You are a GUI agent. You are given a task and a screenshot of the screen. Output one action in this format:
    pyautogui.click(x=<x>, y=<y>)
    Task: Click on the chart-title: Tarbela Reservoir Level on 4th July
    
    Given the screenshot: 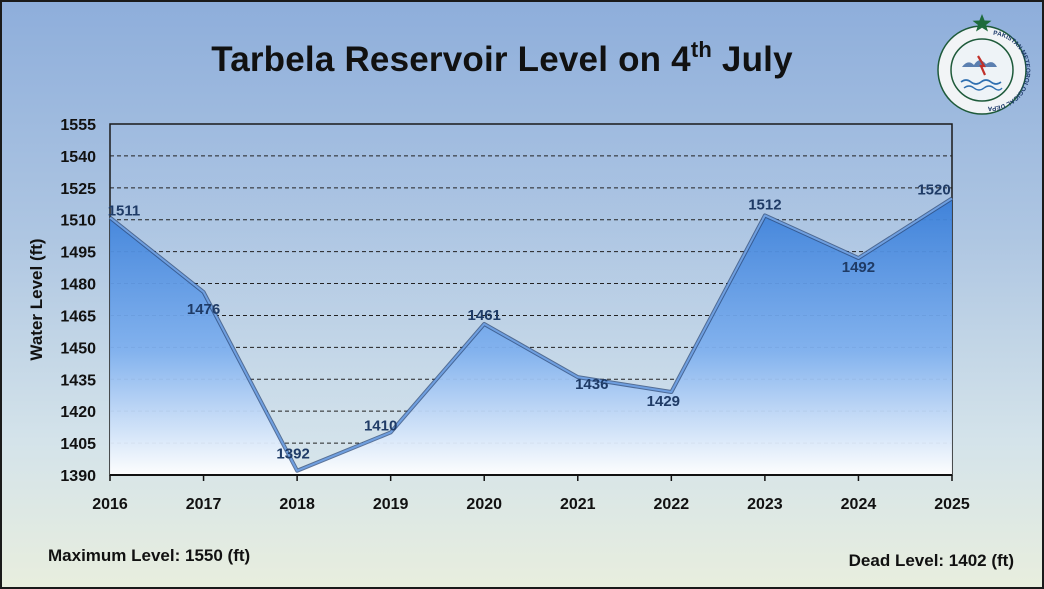 What is the action you would take?
    pyautogui.click(x=502, y=58)
    